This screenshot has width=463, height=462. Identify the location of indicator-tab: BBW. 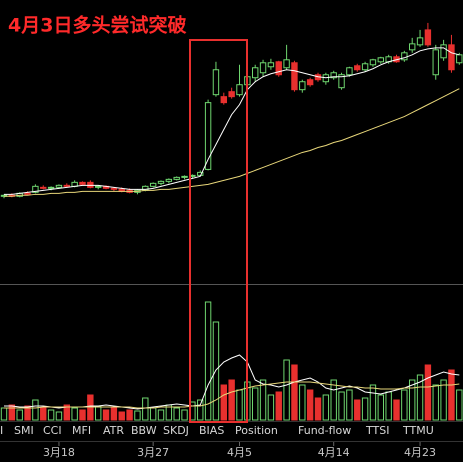
(144, 430).